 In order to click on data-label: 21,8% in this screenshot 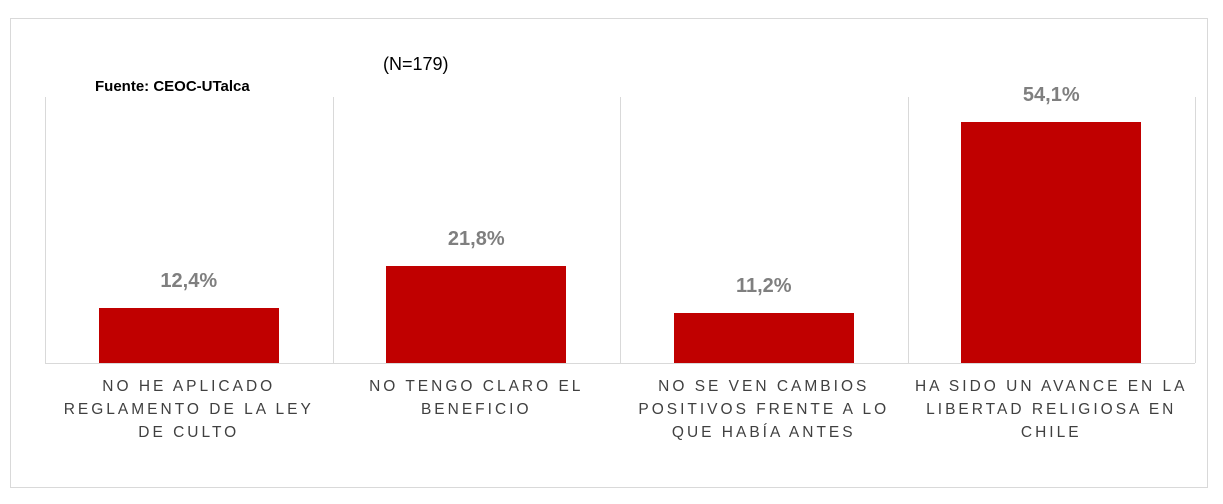, I will do `click(476, 238)`.